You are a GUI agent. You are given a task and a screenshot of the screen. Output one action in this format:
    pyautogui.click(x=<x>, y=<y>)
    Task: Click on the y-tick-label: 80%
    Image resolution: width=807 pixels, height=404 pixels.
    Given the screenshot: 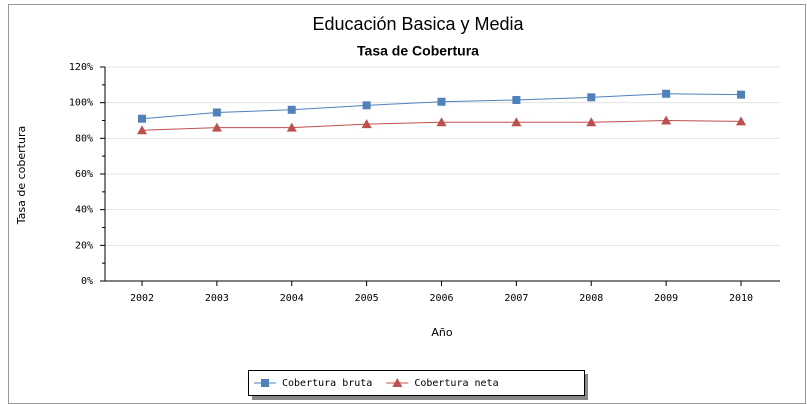 What is the action you would take?
    pyautogui.click(x=84, y=138)
    